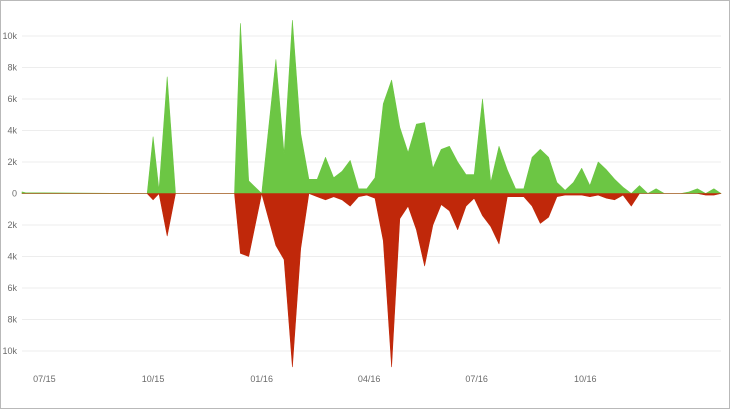 The image size is (730, 409). Describe the element at coordinates (476, 379) in the screenshot. I see `x-tick-label: 07/16` at that location.